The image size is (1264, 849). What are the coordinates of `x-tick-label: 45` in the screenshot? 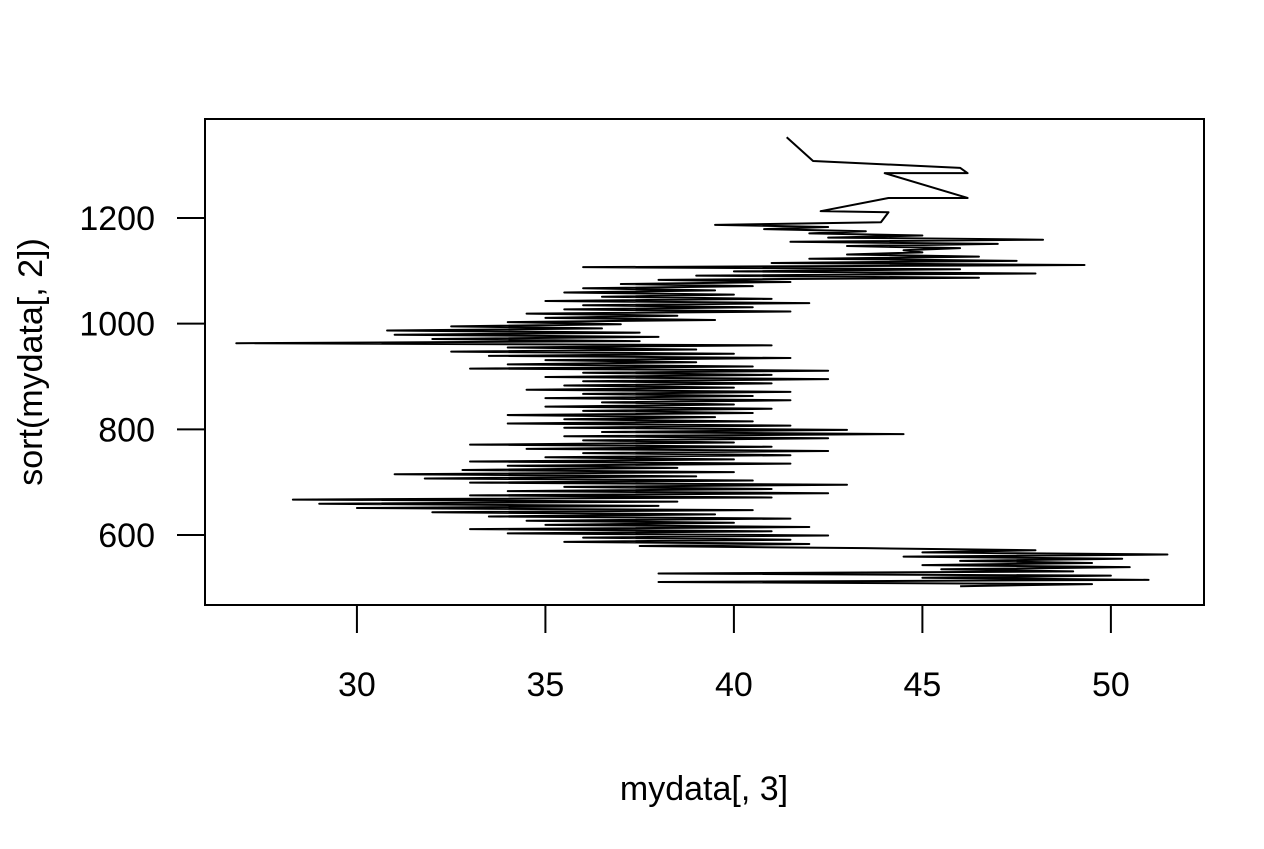 It's located at (922, 685).